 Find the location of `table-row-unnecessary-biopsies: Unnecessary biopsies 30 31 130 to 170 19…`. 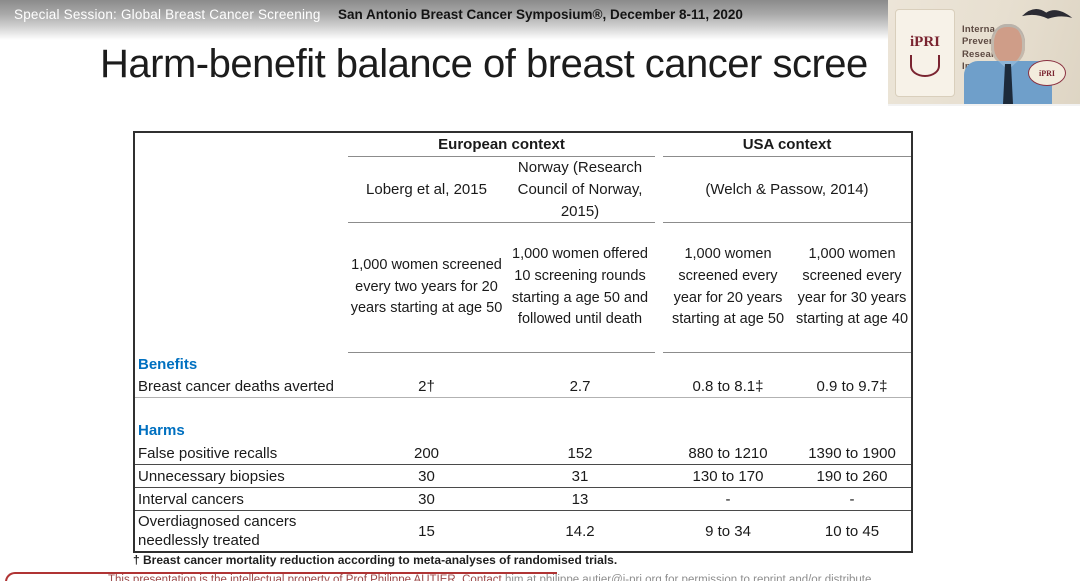

table-row-unnecessary-biopsies: Unnecessary biopsies 30 31 130 to 170 19… is located at coordinates (523, 476).